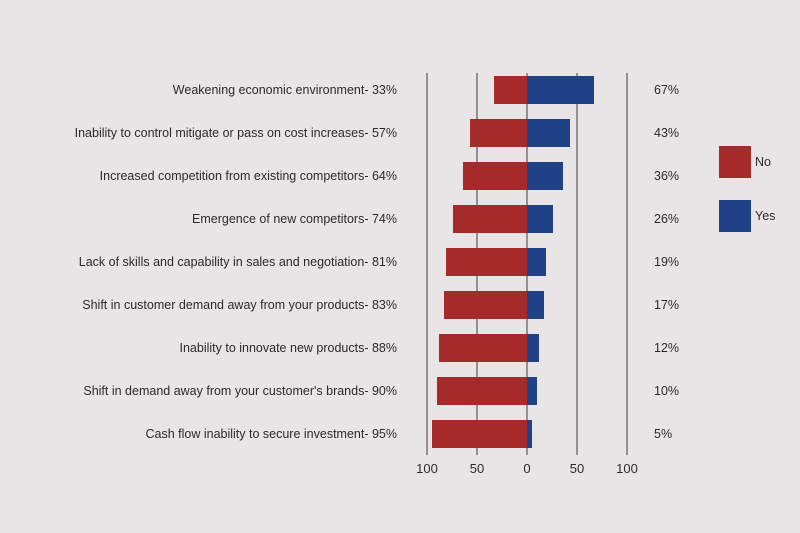 The image size is (800, 533). I want to click on x-tick-label-2: 0, so click(526, 468).